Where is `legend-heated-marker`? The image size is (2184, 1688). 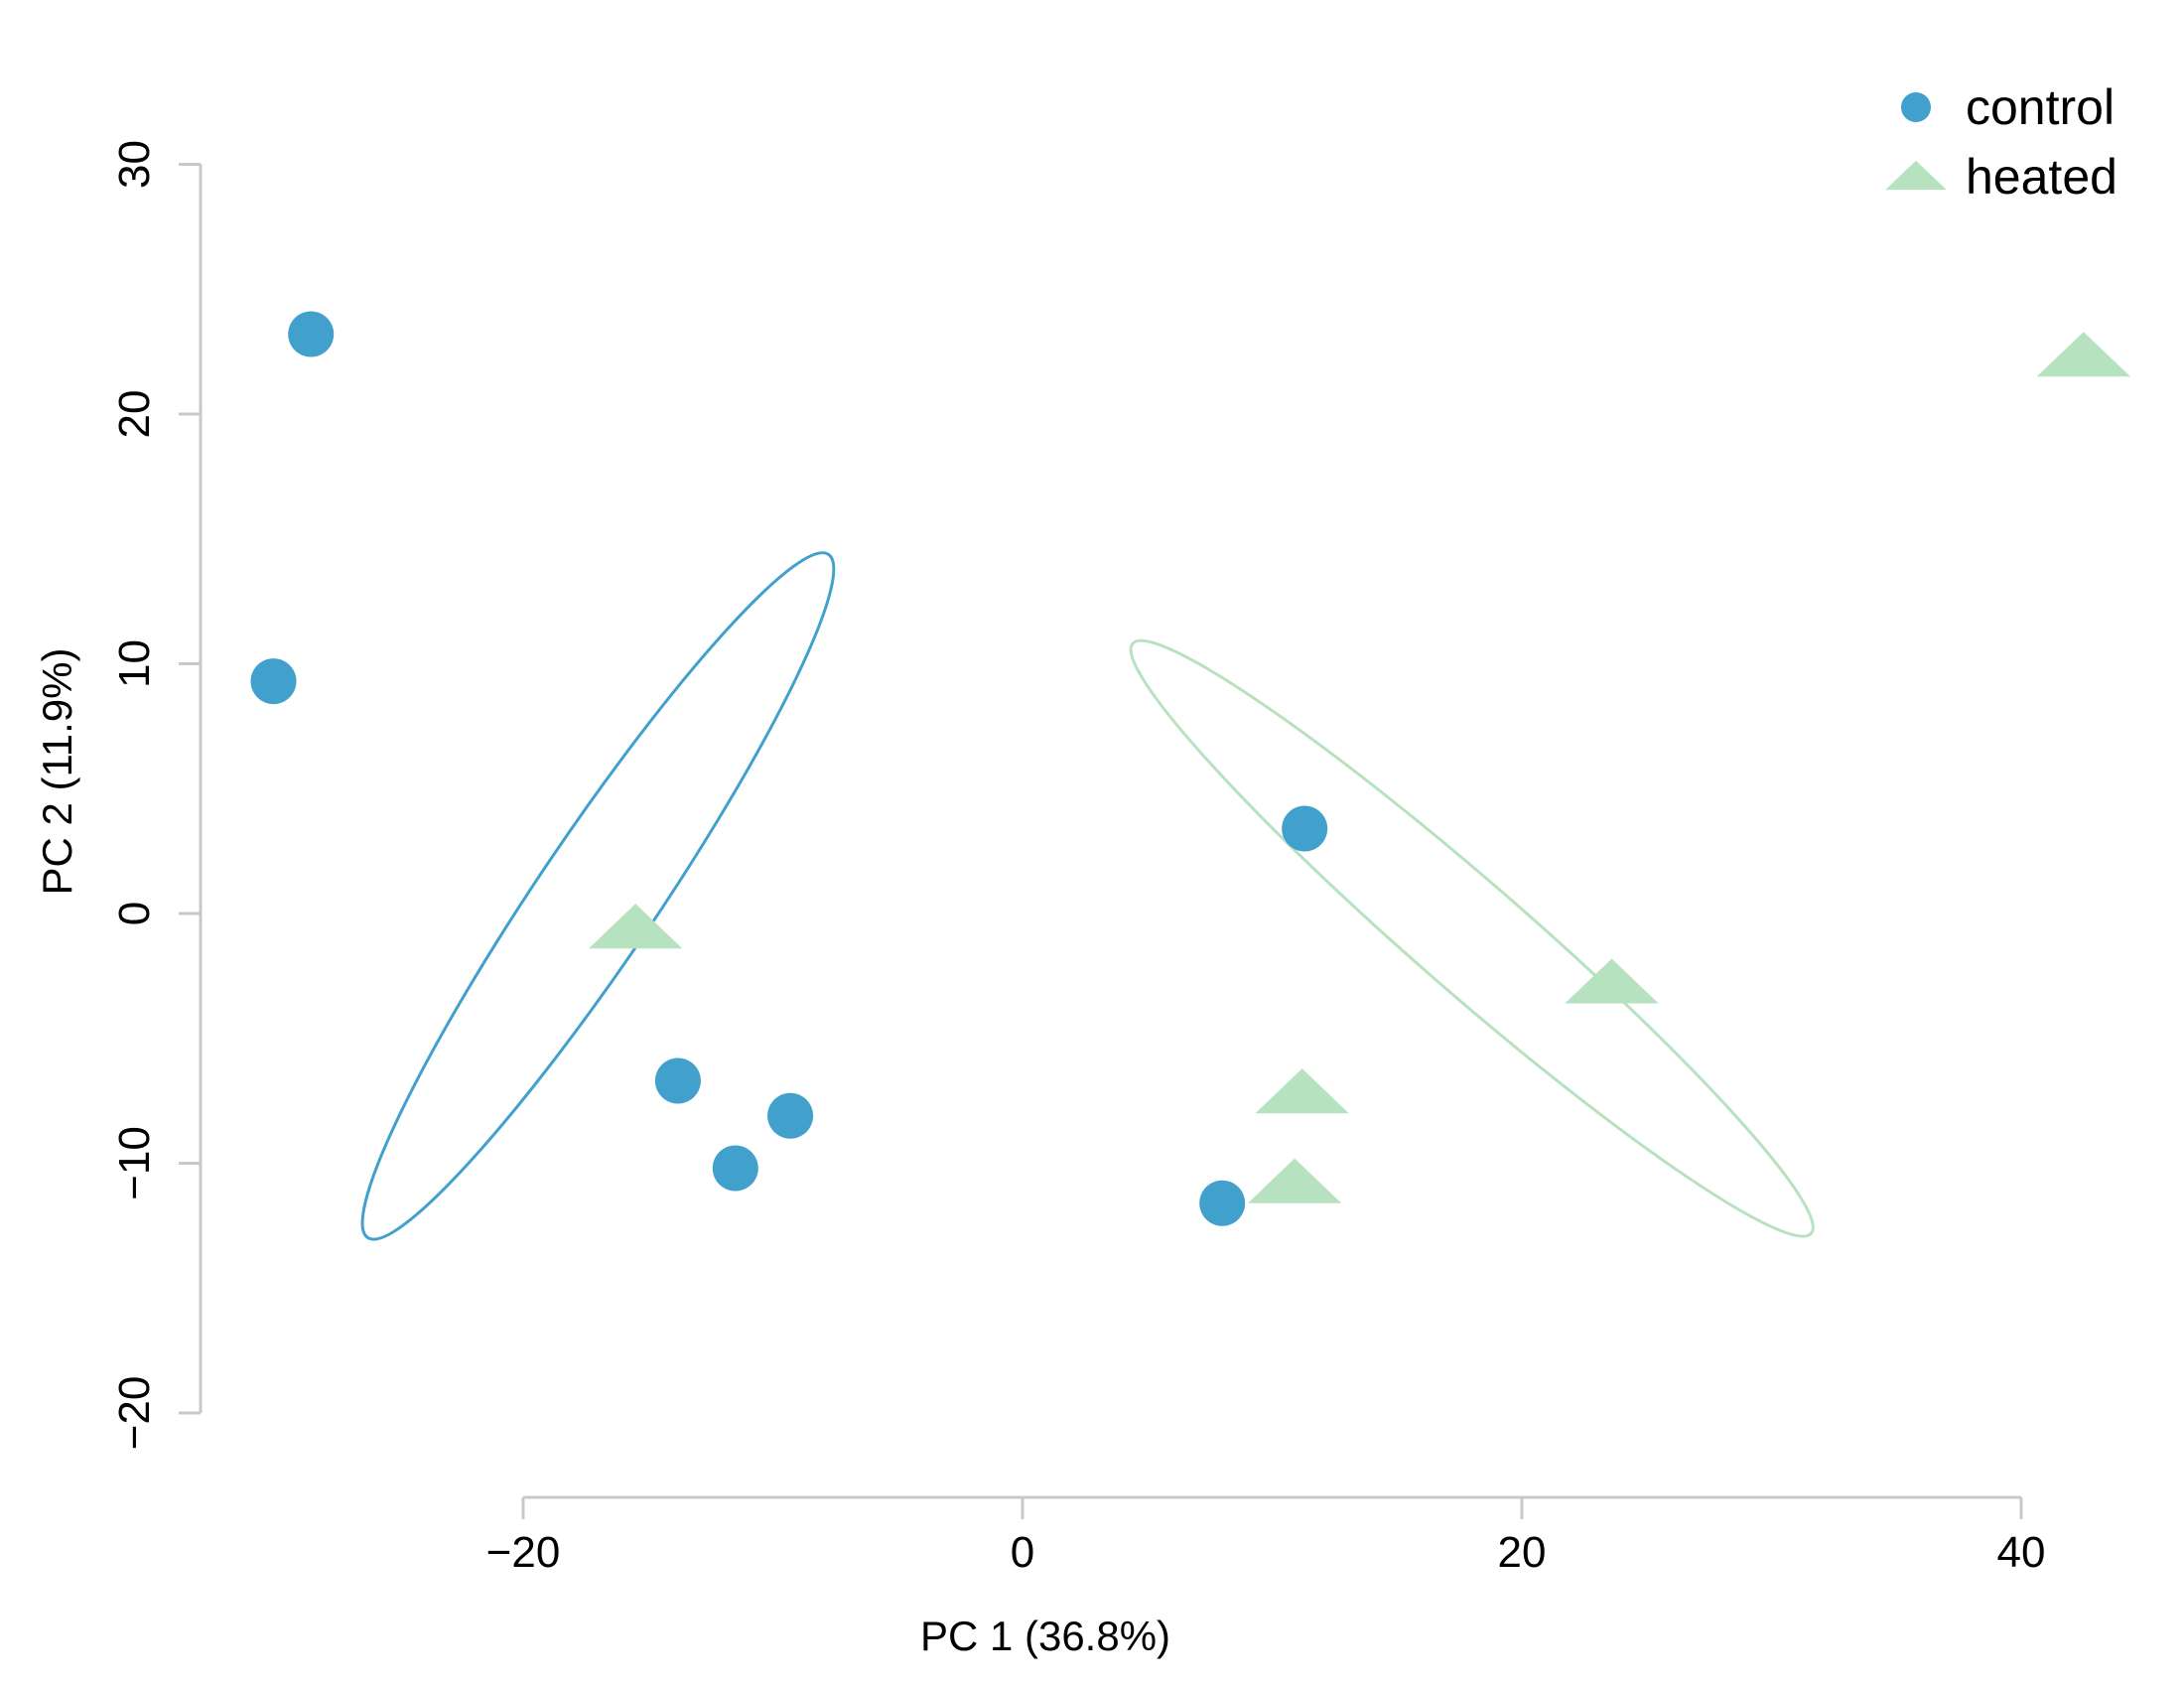 legend-heated-marker is located at coordinates (1916, 175).